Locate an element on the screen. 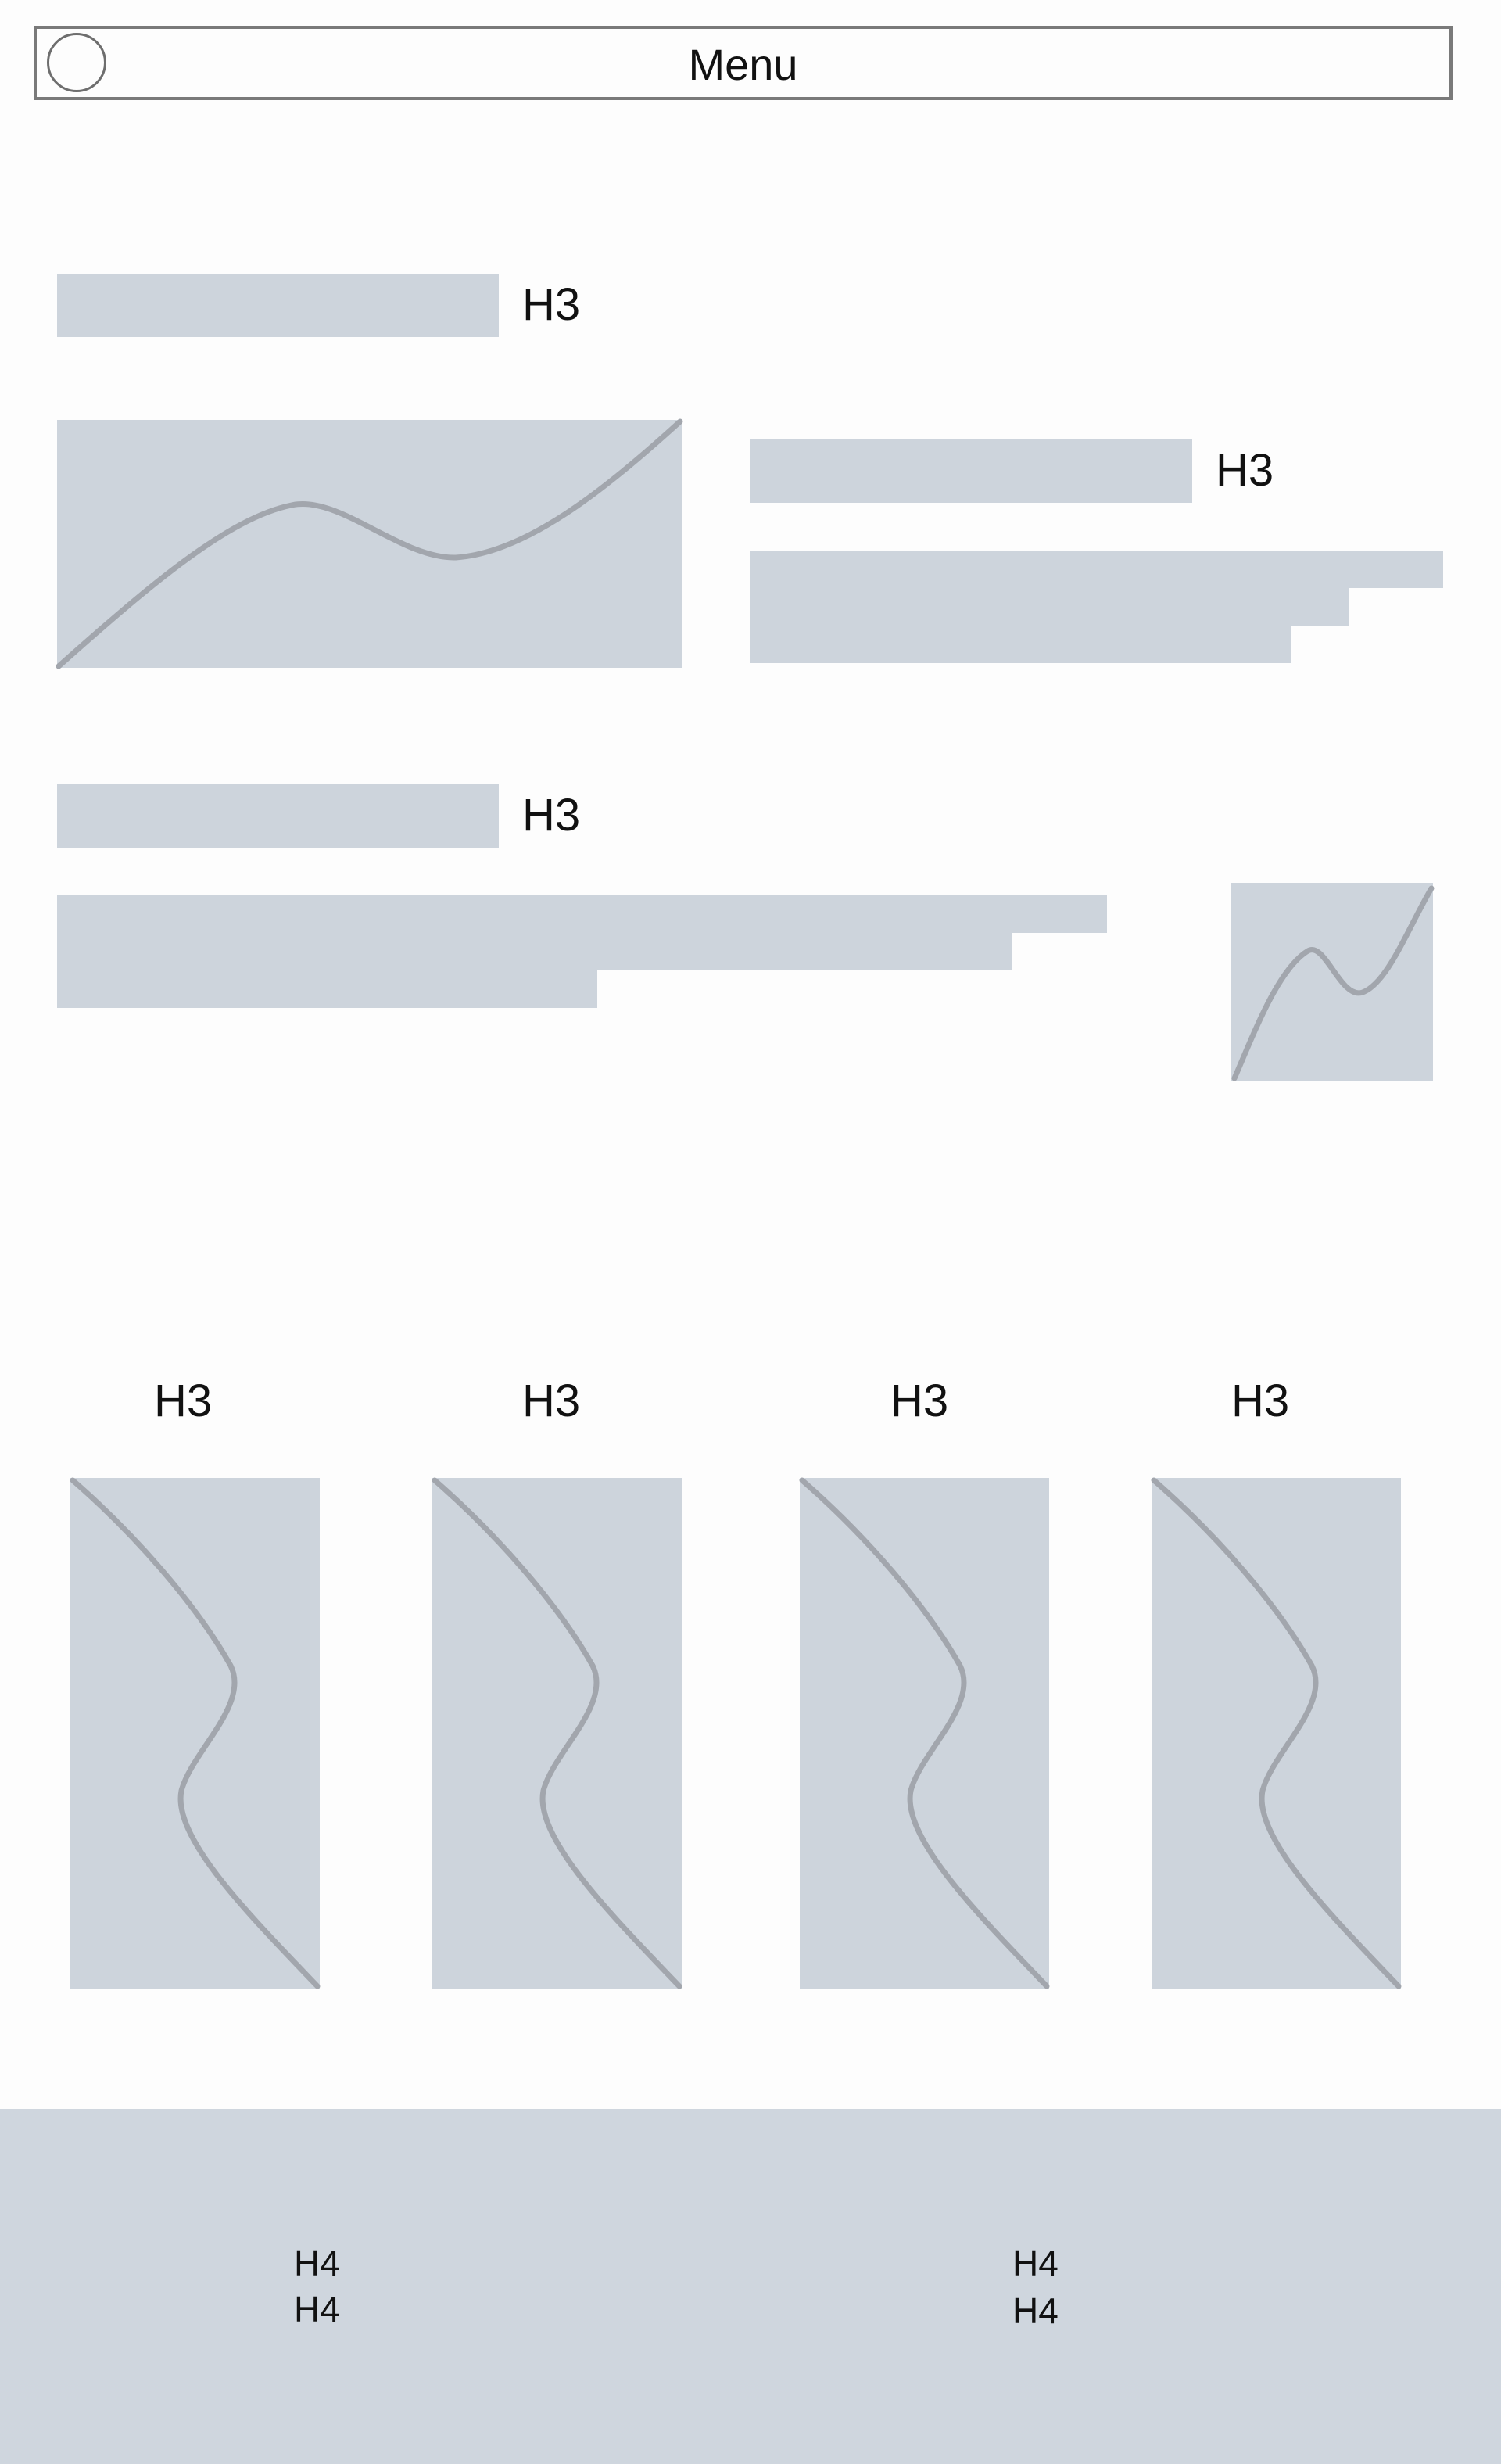 This screenshot has height=2464, width=1501. image-placeholder-curve is located at coordinates (369, 543).